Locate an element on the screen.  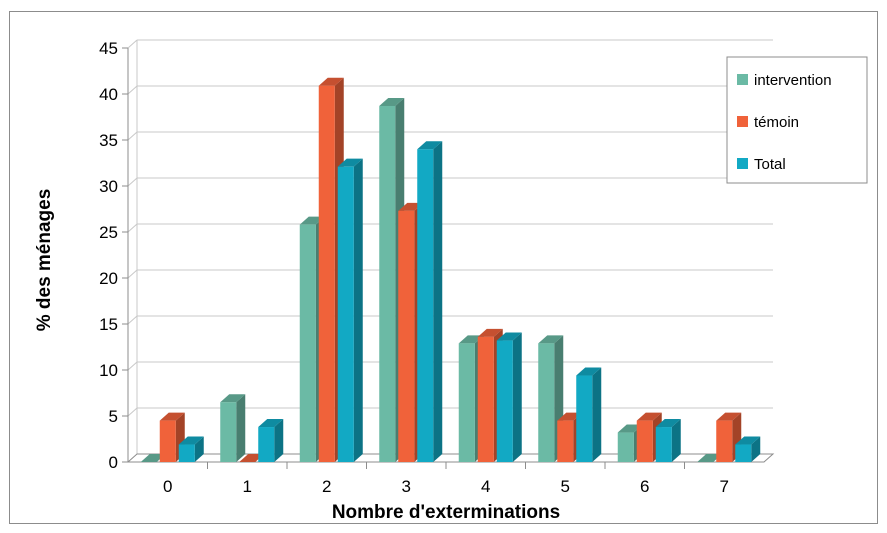
x-axis-title: Nombre d'exterminations is located at coordinates (446, 512).